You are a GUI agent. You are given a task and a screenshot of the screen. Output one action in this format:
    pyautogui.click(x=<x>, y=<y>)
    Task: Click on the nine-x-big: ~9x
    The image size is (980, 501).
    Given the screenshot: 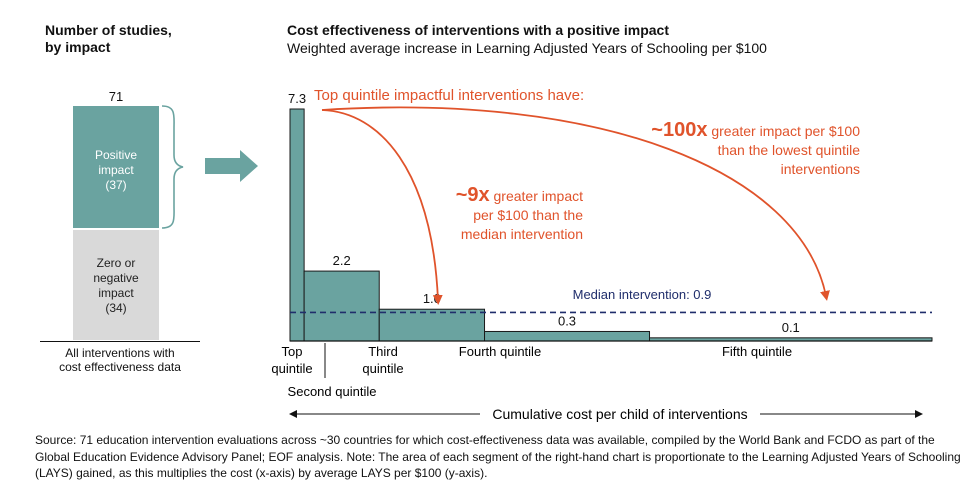 What is the action you would take?
    pyautogui.click(x=473, y=195)
    